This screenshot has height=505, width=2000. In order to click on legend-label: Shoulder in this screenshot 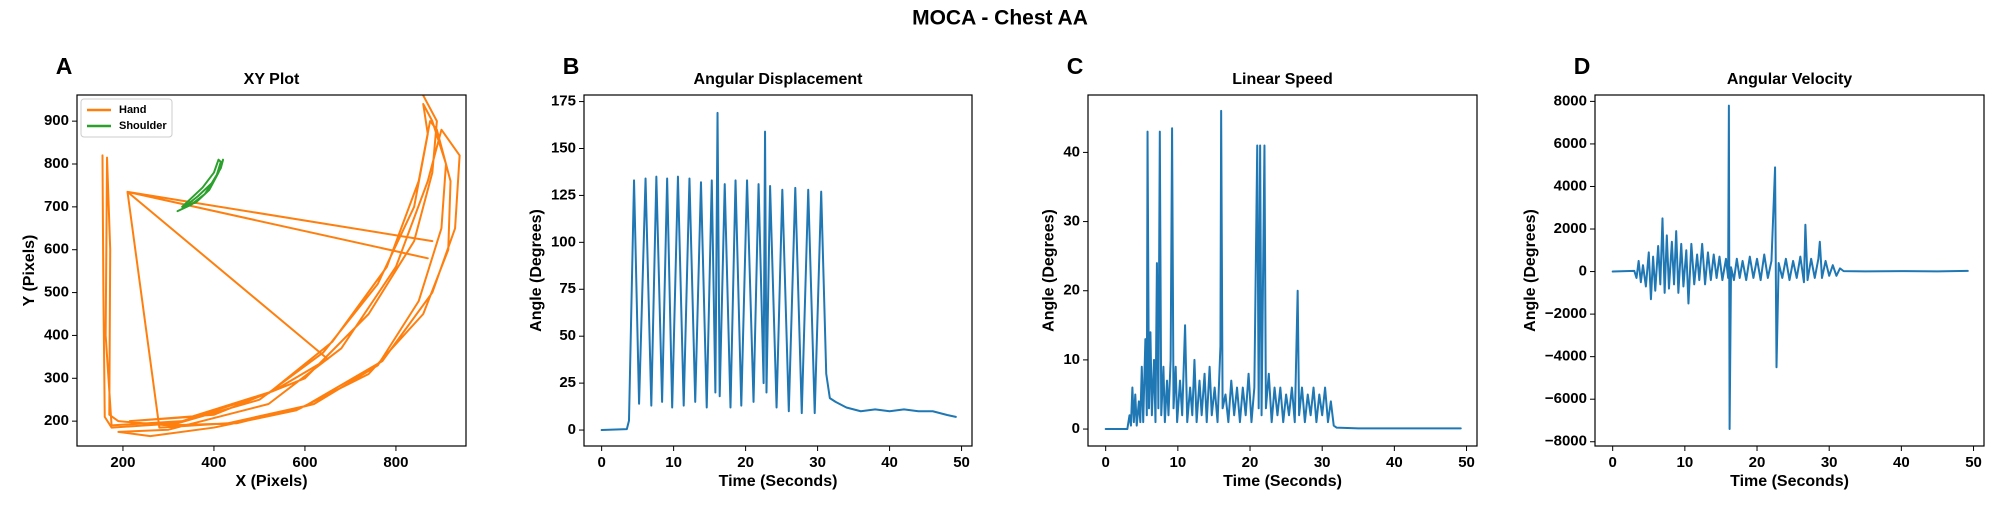, I will do `click(143, 126)`.